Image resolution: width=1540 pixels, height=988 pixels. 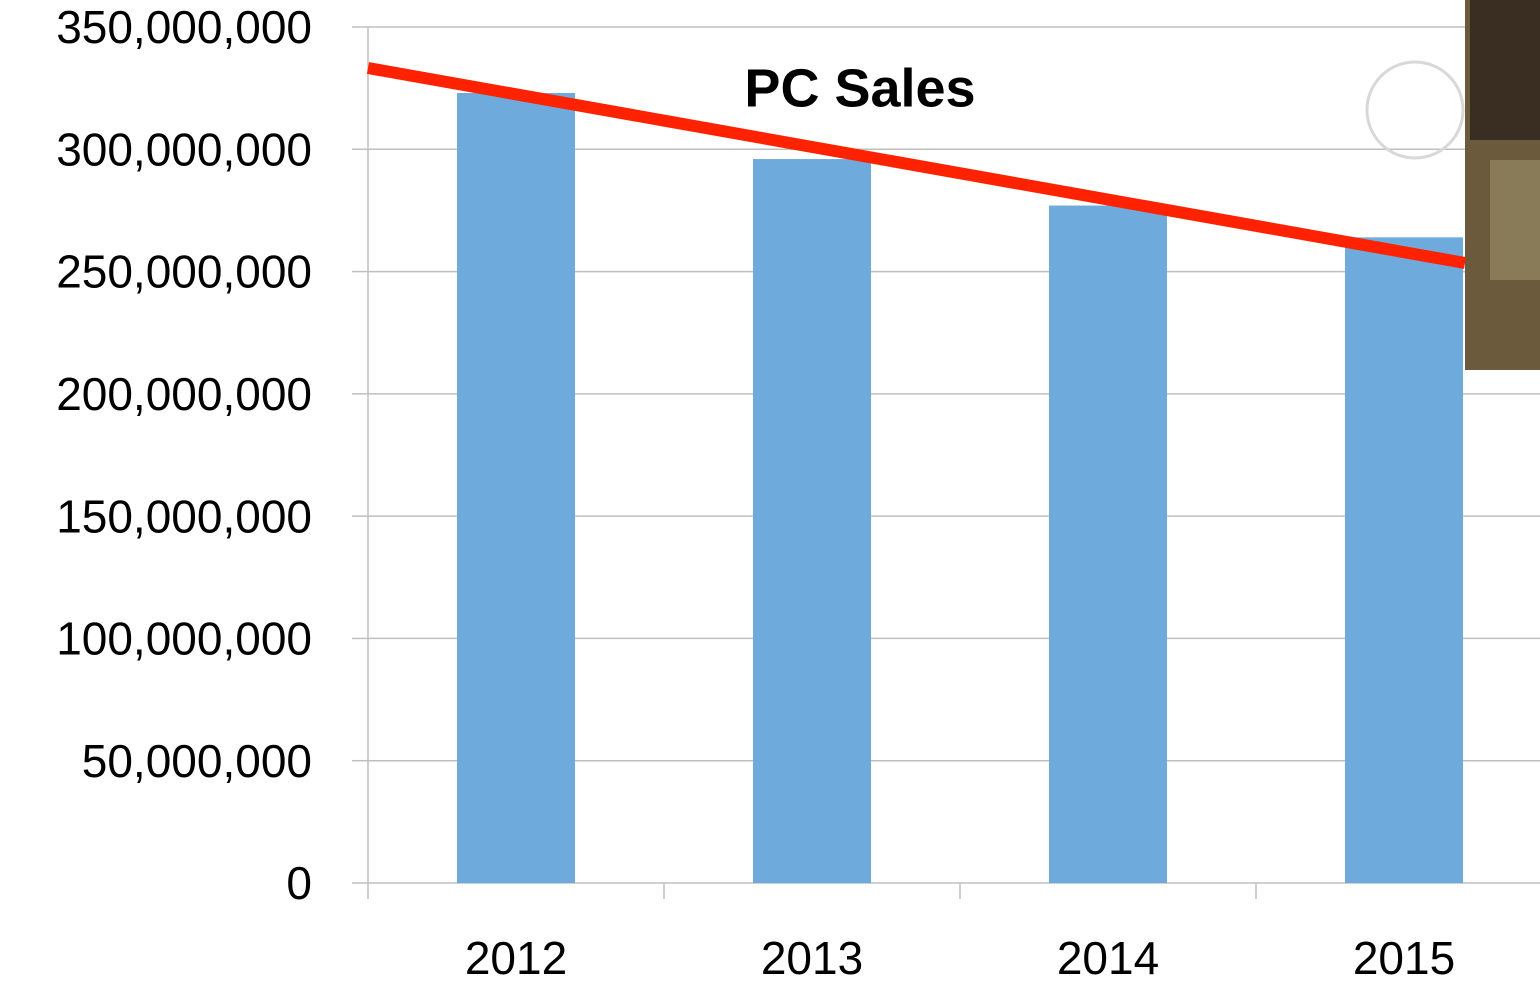 I want to click on x-tick-label: 2013, so click(x=812, y=958).